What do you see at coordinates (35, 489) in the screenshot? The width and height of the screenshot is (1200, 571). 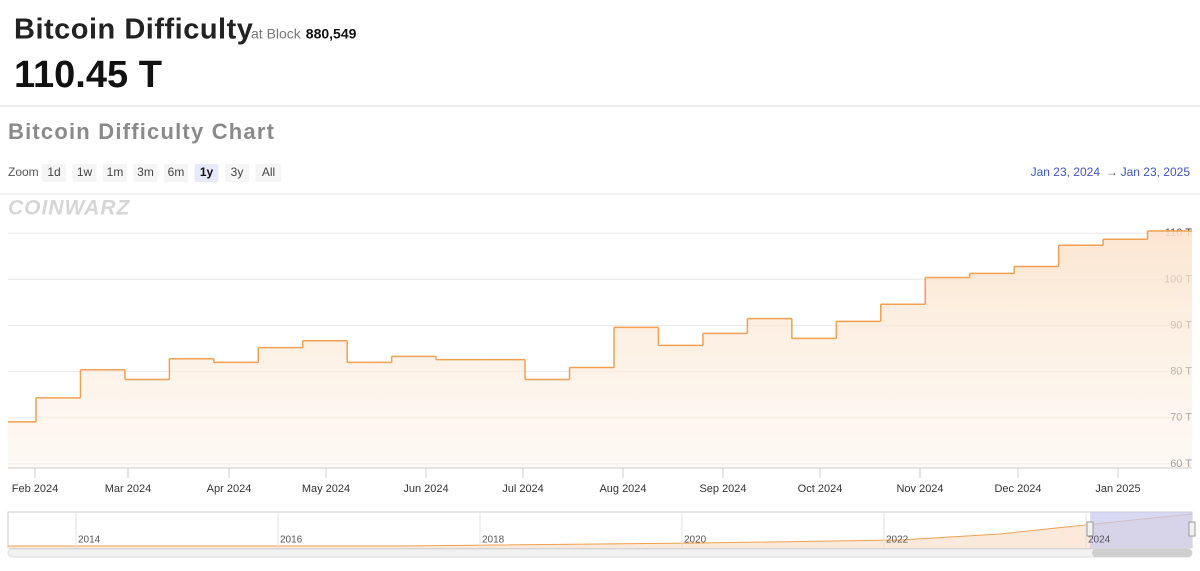 I see `x-tick-label: Feb 2024` at bounding box center [35, 489].